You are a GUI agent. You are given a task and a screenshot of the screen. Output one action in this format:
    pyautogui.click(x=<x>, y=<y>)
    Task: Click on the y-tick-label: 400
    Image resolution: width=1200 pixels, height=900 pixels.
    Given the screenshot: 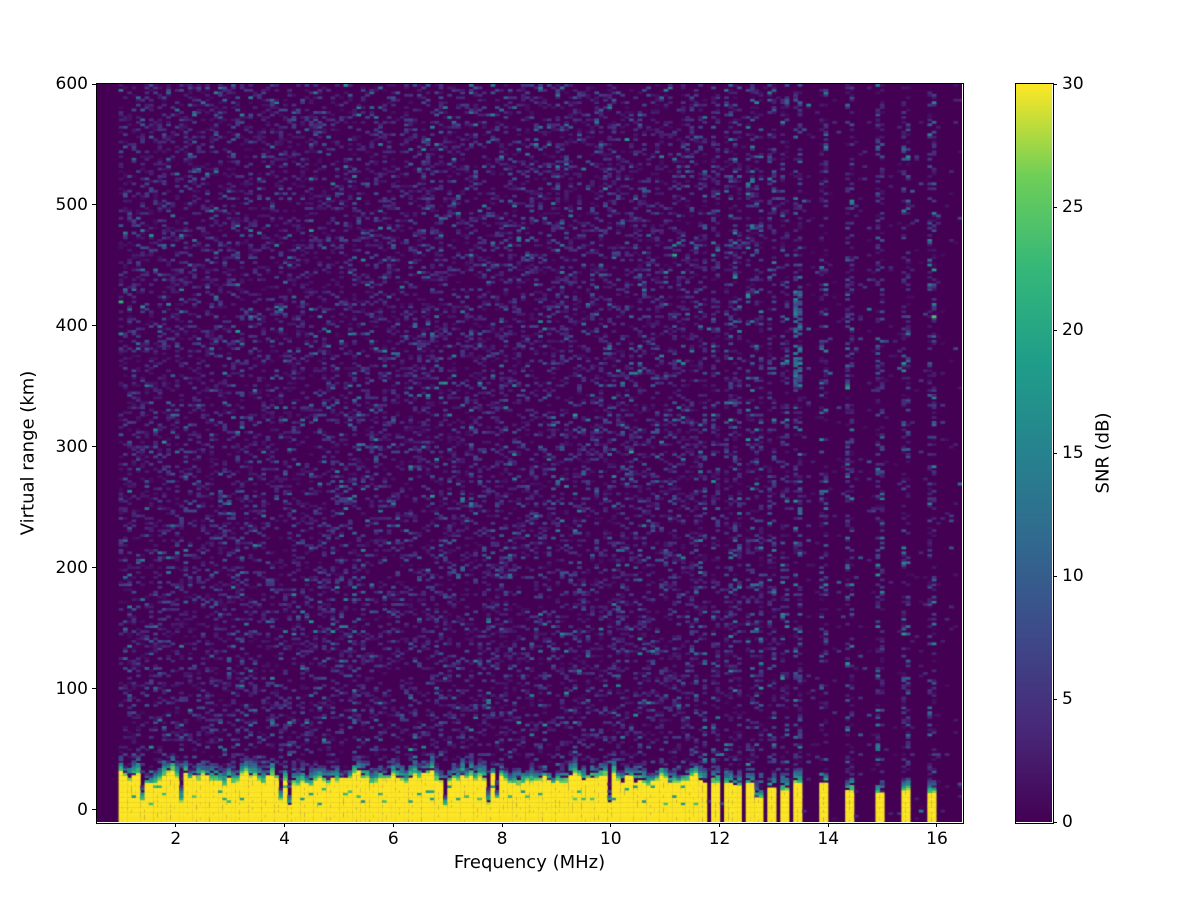 What is the action you would take?
    pyautogui.click(x=71, y=325)
    